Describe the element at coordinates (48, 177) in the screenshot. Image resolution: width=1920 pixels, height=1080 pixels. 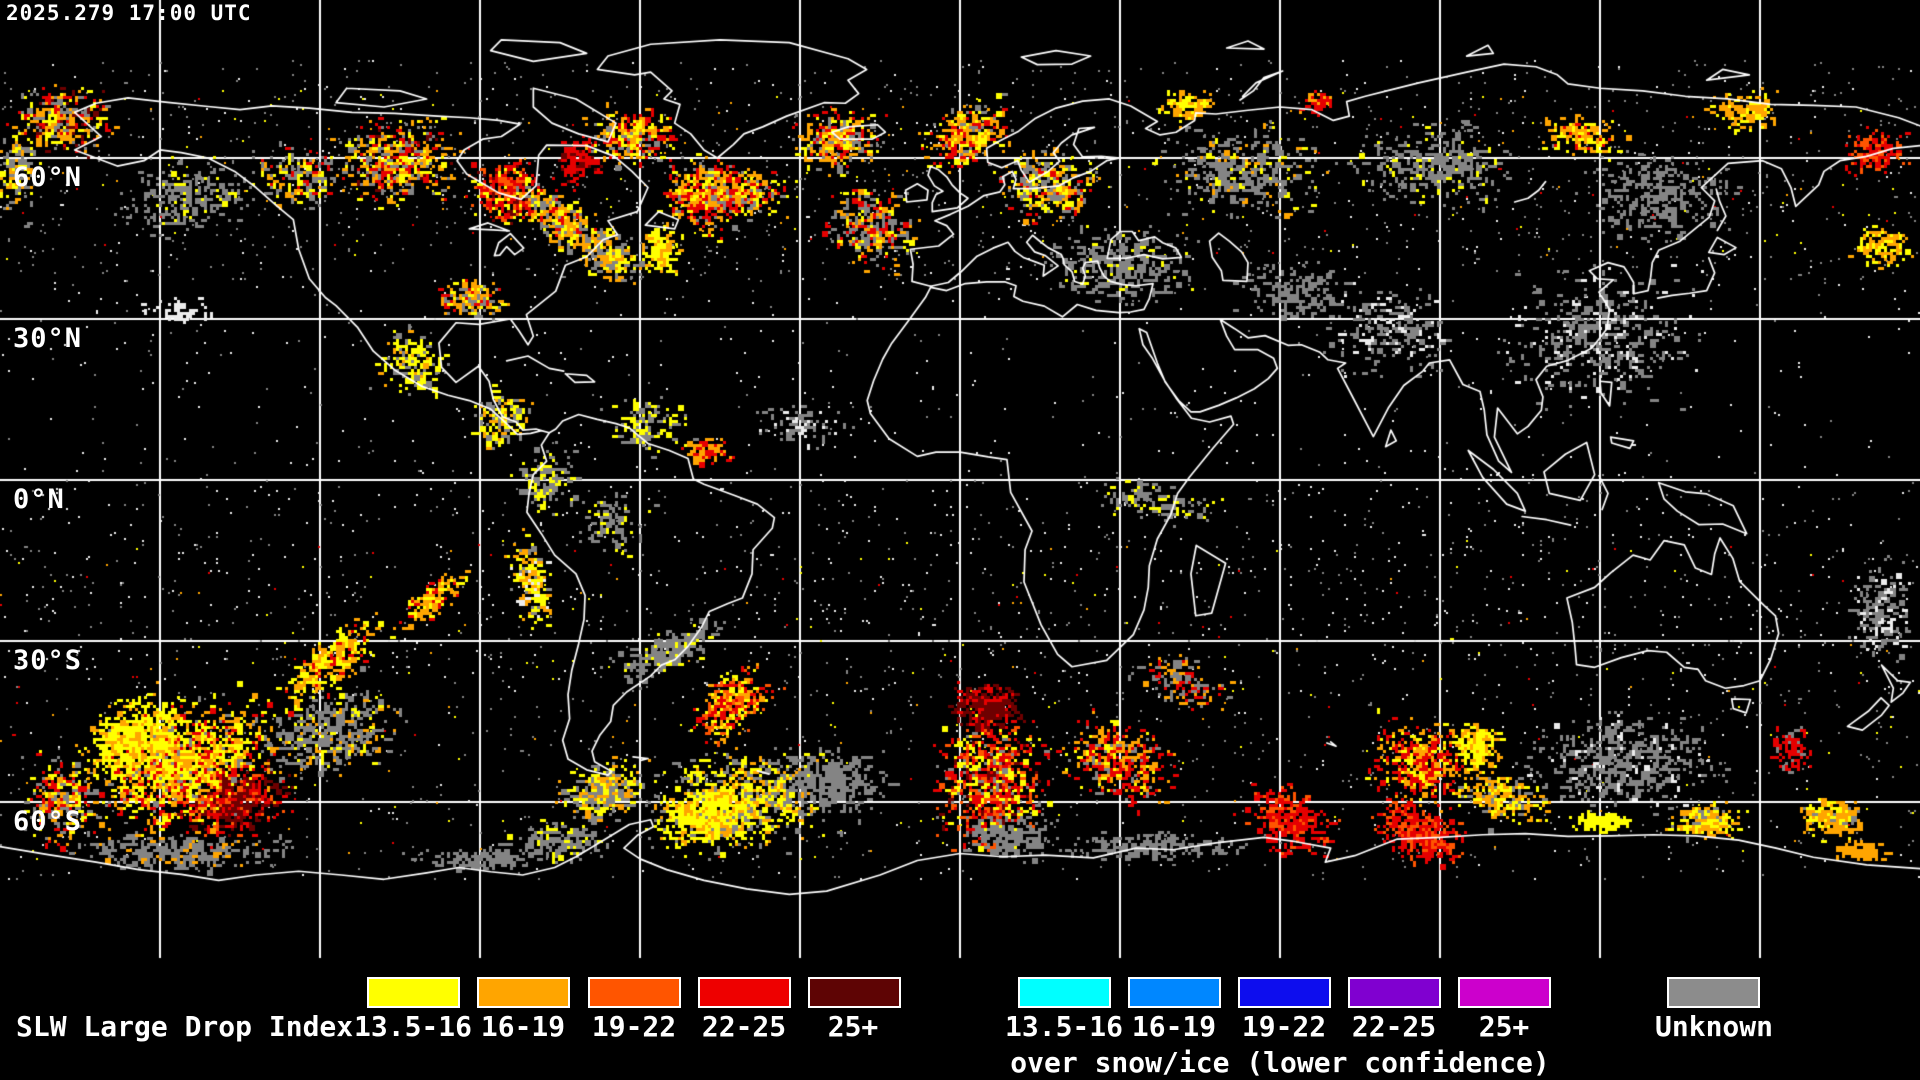
I see `lat-label-60n: 60°N` at that location.